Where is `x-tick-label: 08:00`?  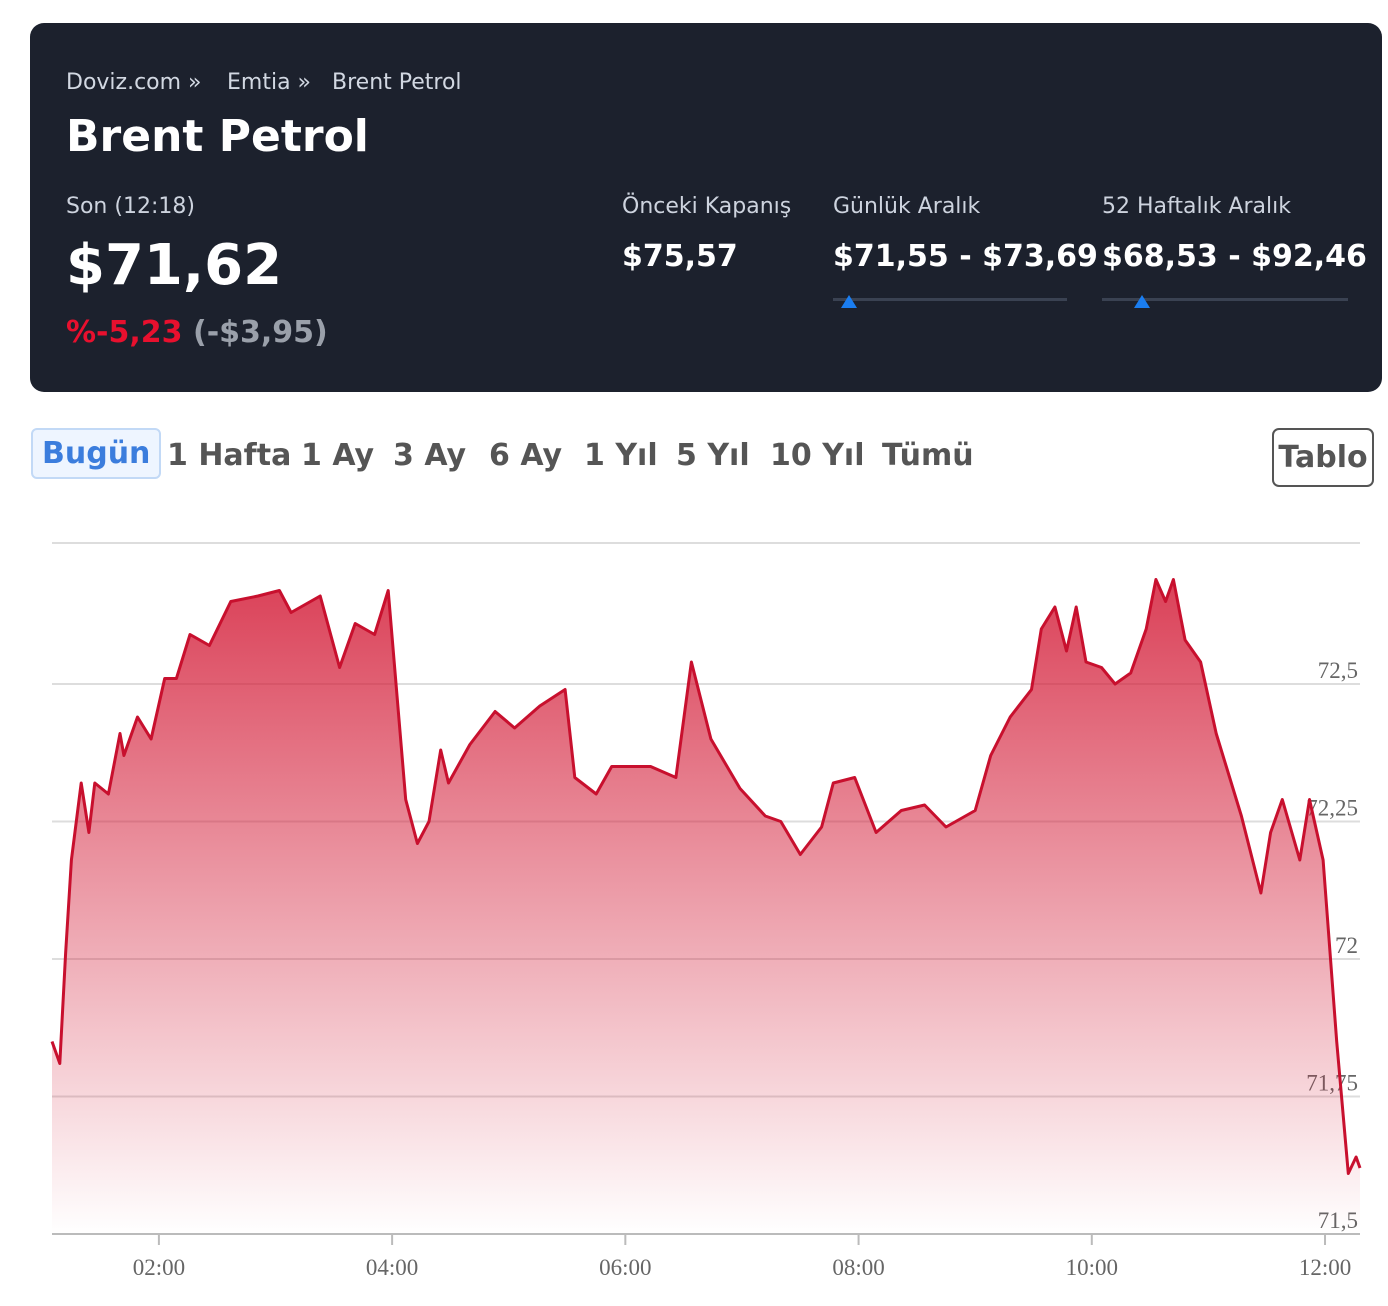
x-tick-label: 08:00 is located at coordinates (858, 1267).